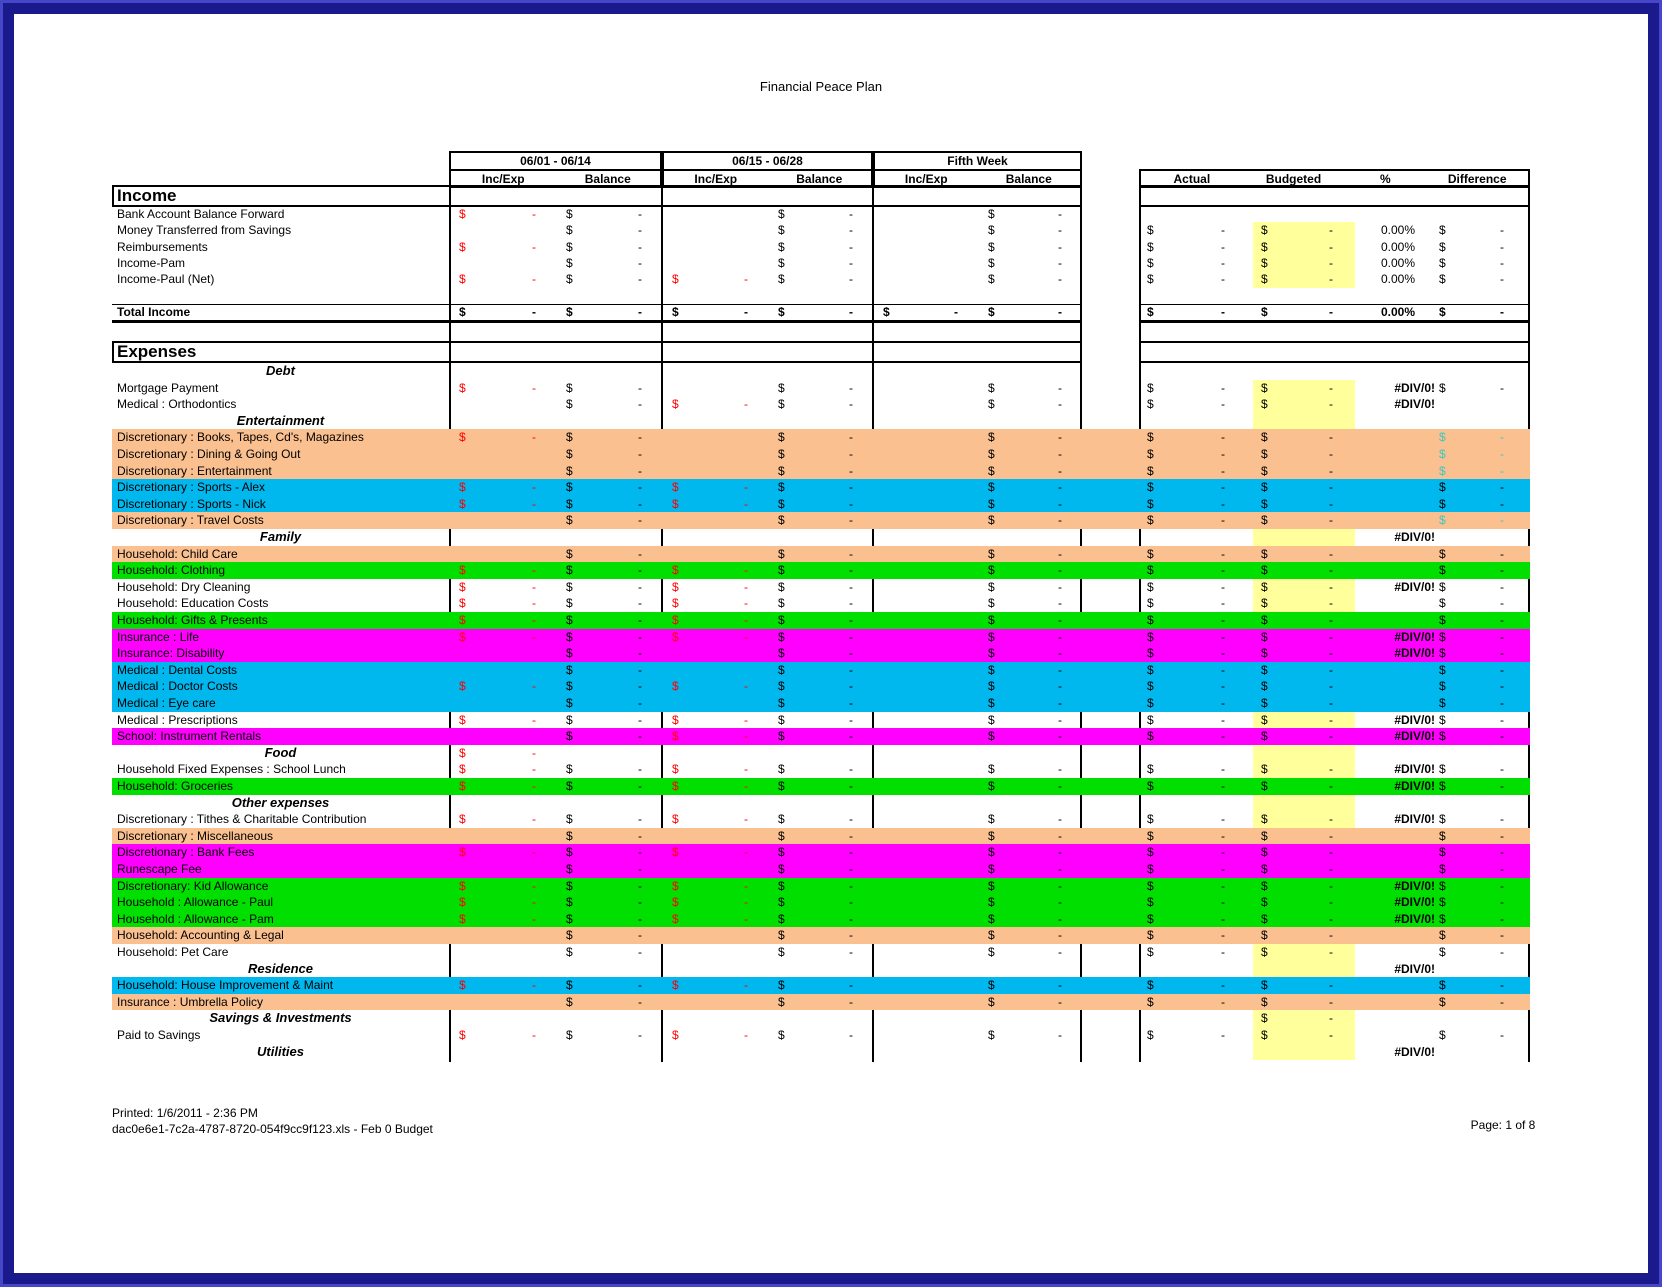 This screenshot has width=1662, height=1287. I want to click on row-label: Medical : Orthodontics, so click(177, 404).